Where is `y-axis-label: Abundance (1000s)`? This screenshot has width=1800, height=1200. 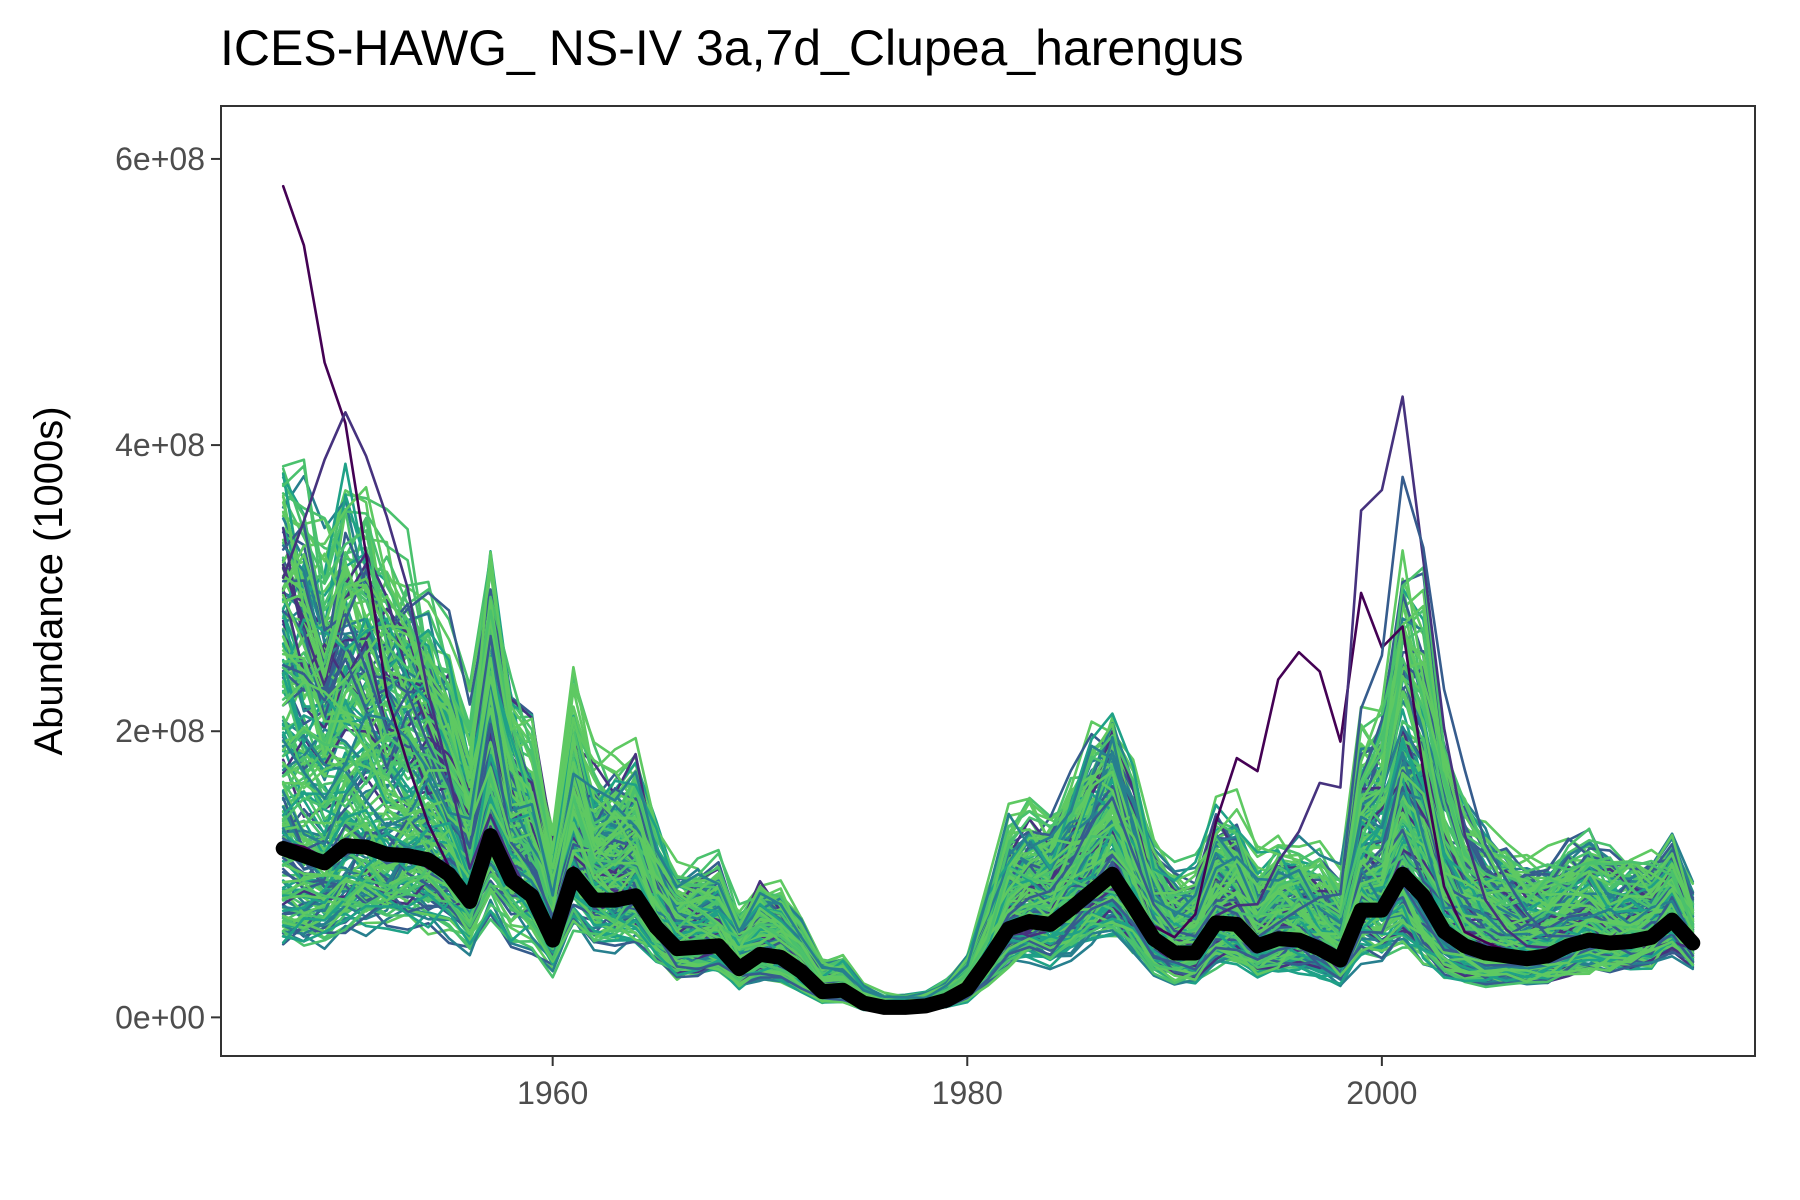
y-axis-label: Abundance (1000s) is located at coordinates (49, 580).